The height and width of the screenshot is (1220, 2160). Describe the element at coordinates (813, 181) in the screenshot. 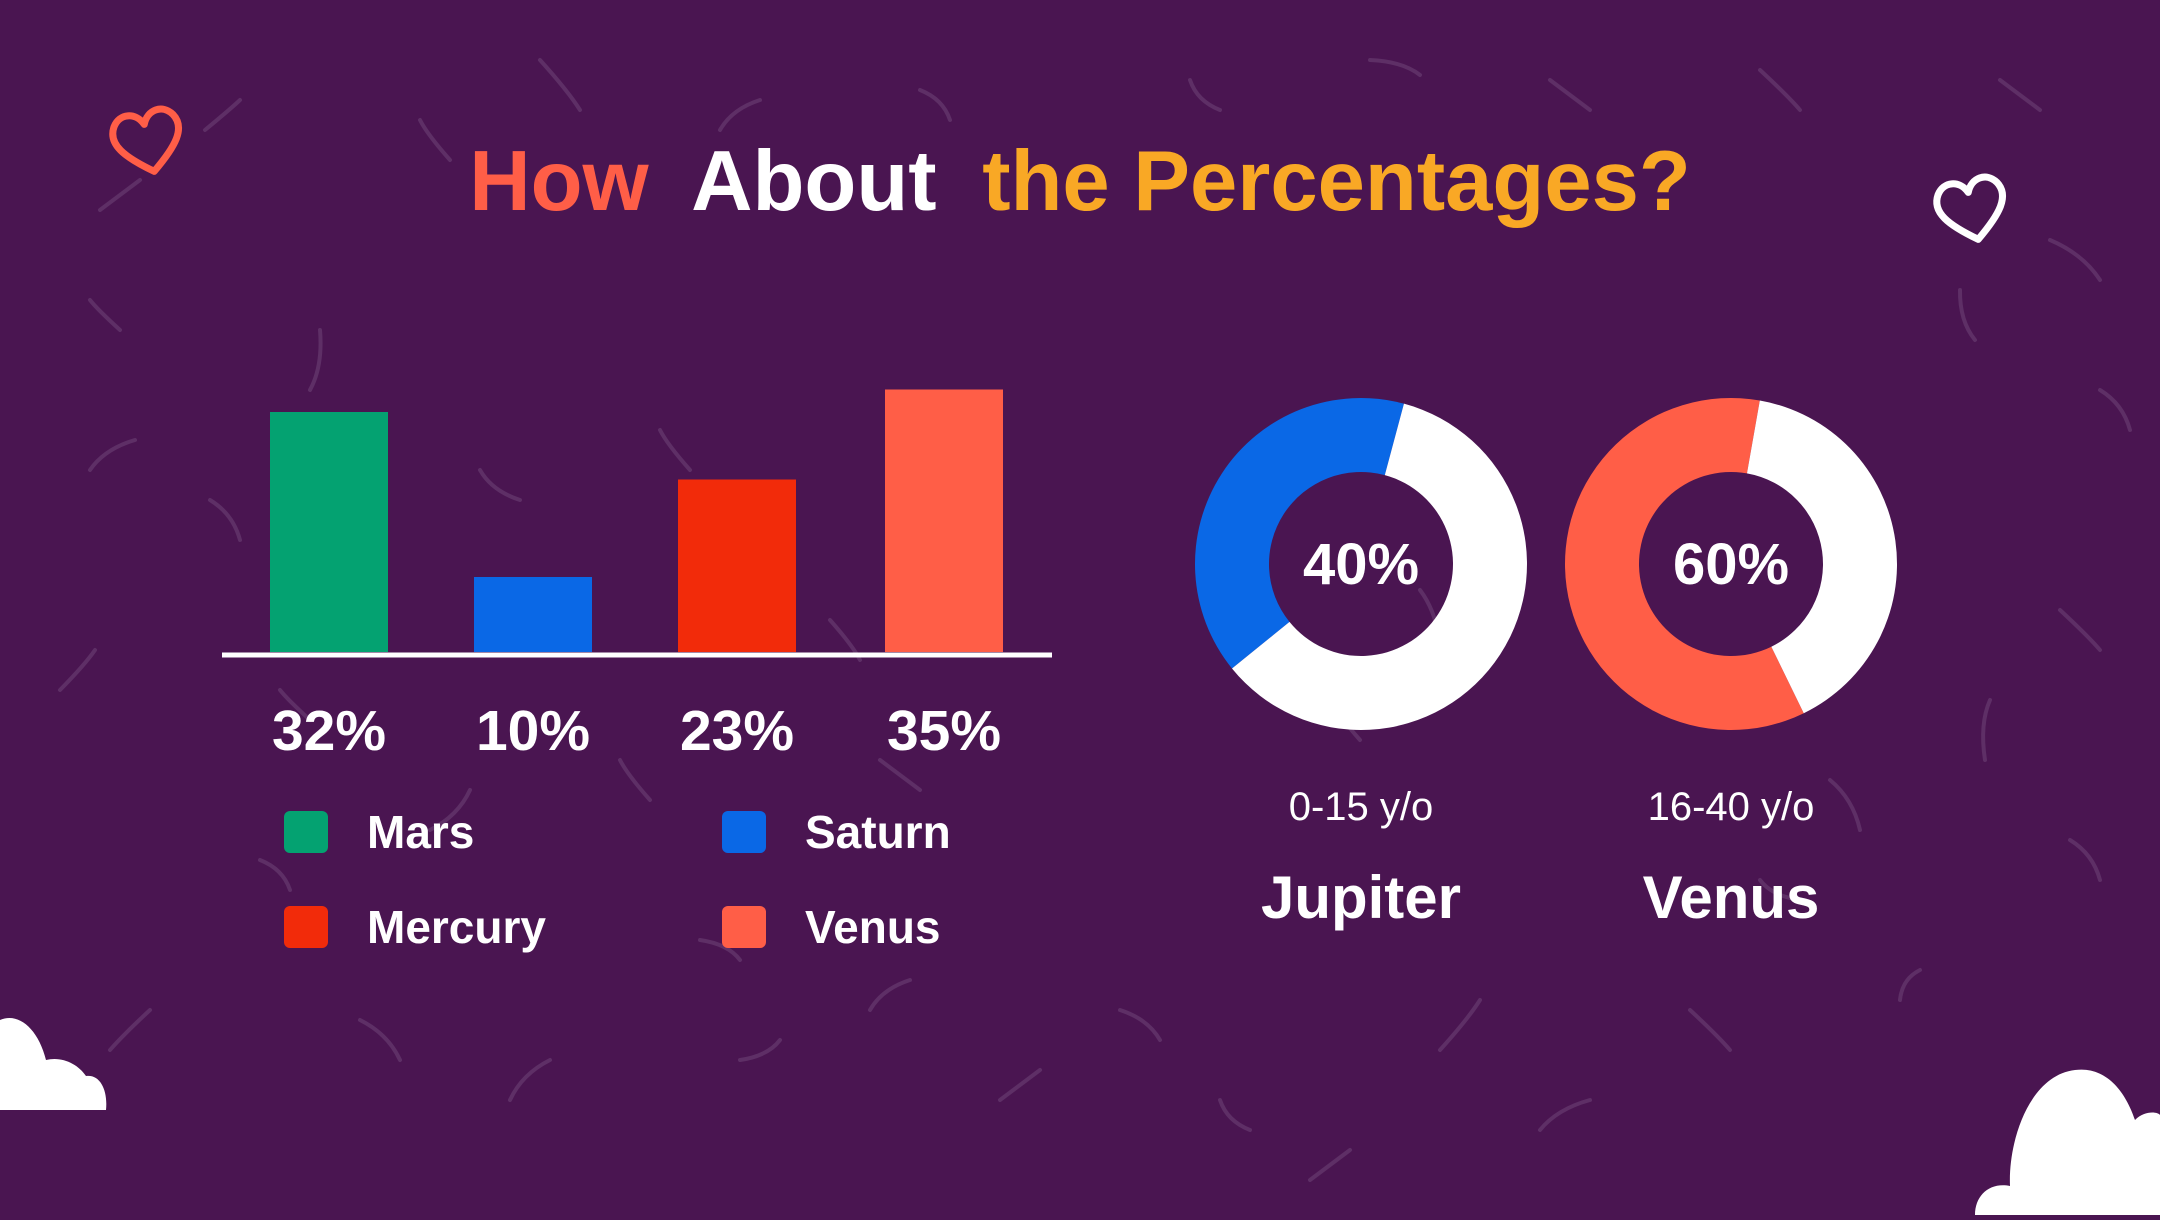

I see `title-part-about: About` at that location.